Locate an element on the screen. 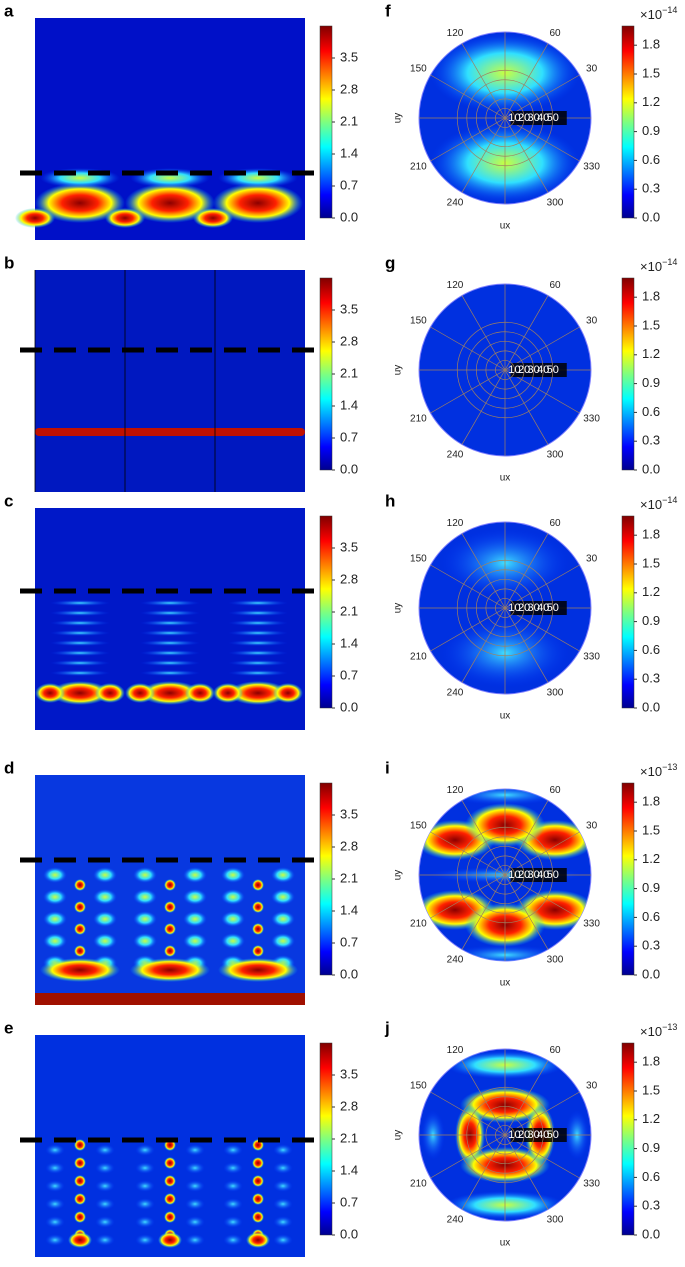 The height and width of the screenshot is (1267, 685). panel-letter: b is located at coordinates (9, 262).